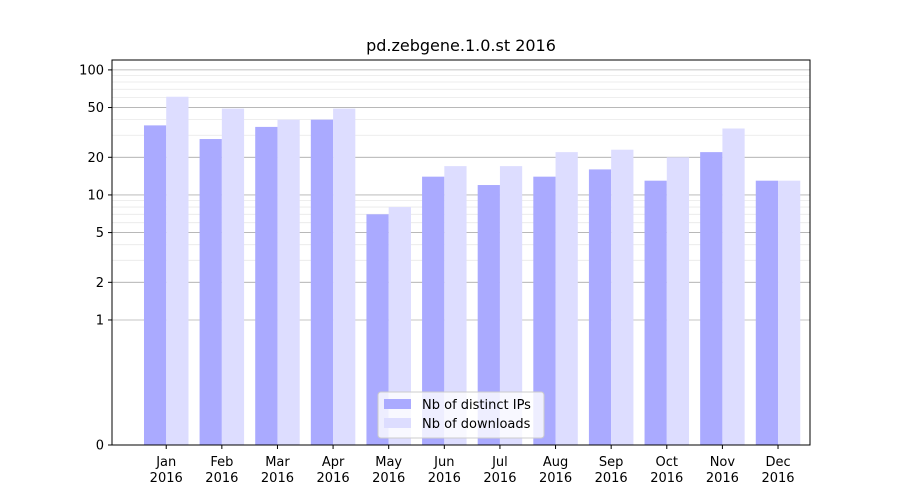  What do you see at coordinates (443, 462) in the screenshot?
I see `x-tick-label-month: Jun` at bounding box center [443, 462].